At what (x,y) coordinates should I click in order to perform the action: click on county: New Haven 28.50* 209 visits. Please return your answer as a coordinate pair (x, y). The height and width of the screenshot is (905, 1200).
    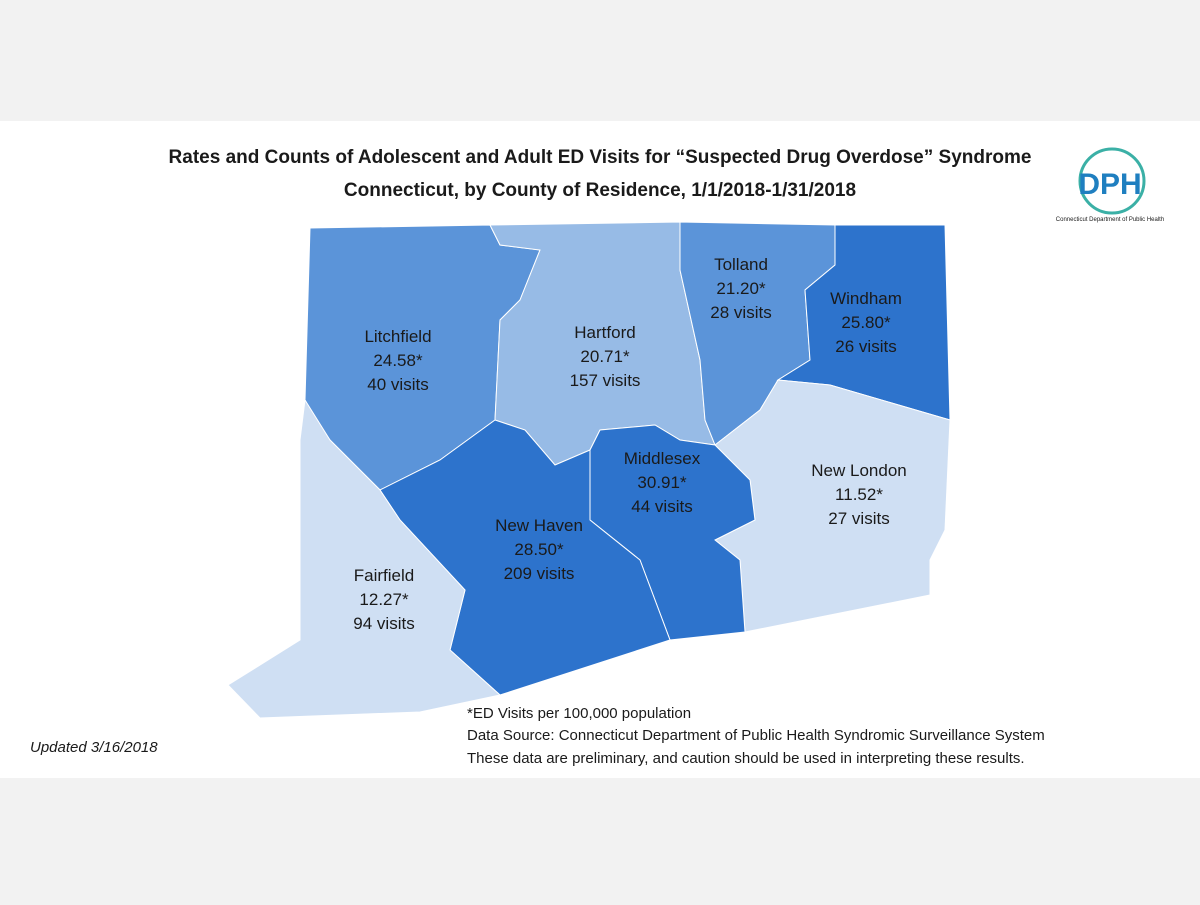
    Looking at the image, I should click on (525, 557).